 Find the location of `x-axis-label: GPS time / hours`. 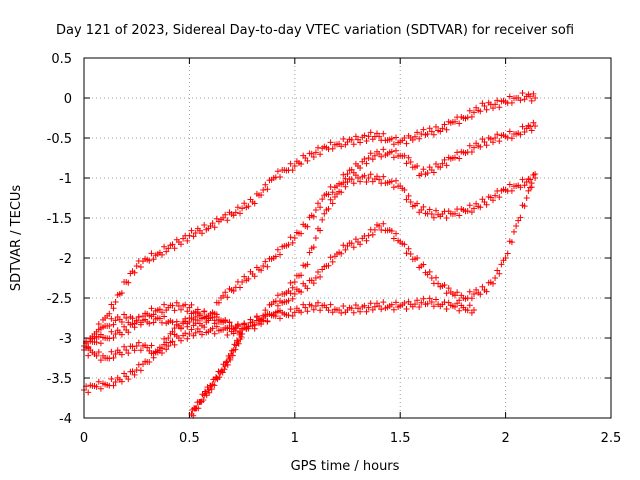

x-axis-label: GPS time / hours is located at coordinates (345, 466).